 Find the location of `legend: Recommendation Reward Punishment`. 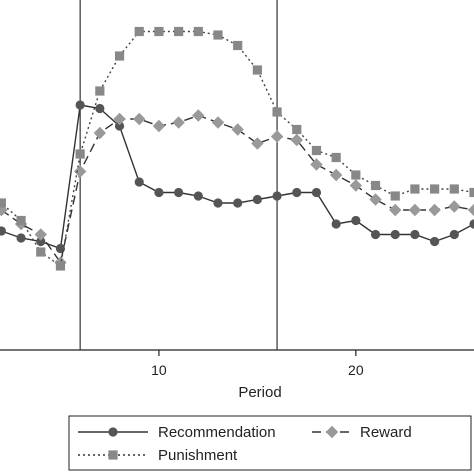

legend: Recommendation Reward Punishment is located at coordinates (270, 443).